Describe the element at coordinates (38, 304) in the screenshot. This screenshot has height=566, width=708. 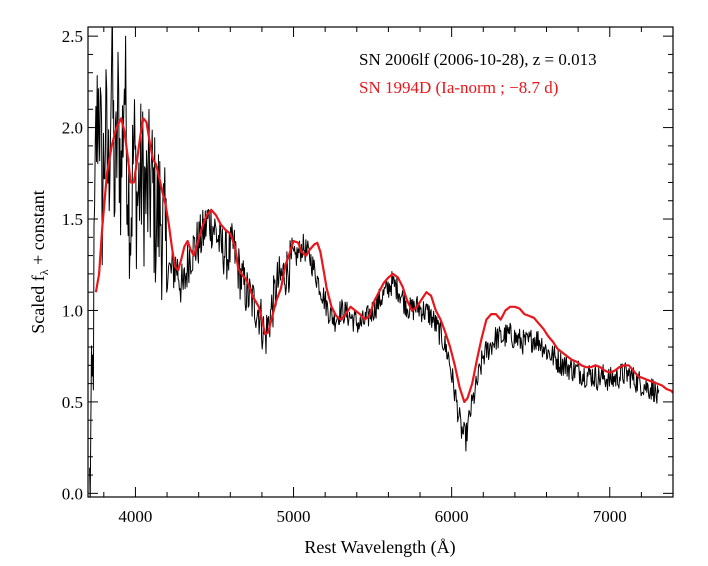
I see `y-axis-label-main: Scaled f` at that location.